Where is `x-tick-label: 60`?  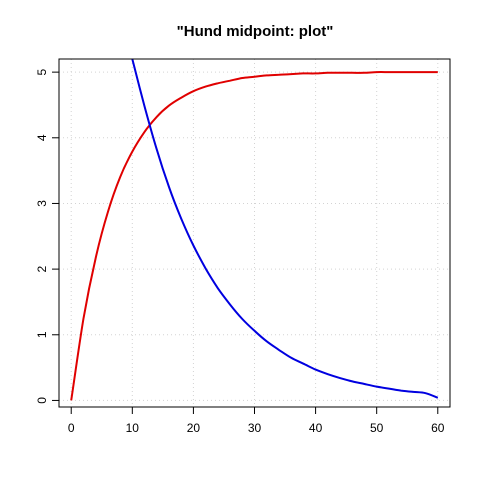 x-tick-label: 60 is located at coordinates (438, 428).